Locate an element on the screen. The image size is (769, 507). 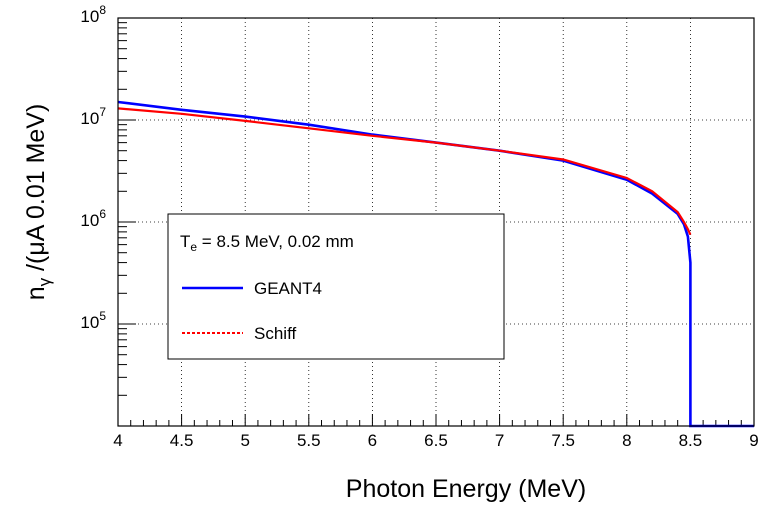
y-tick-label: 10⁶ is located at coordinates (93, 218).